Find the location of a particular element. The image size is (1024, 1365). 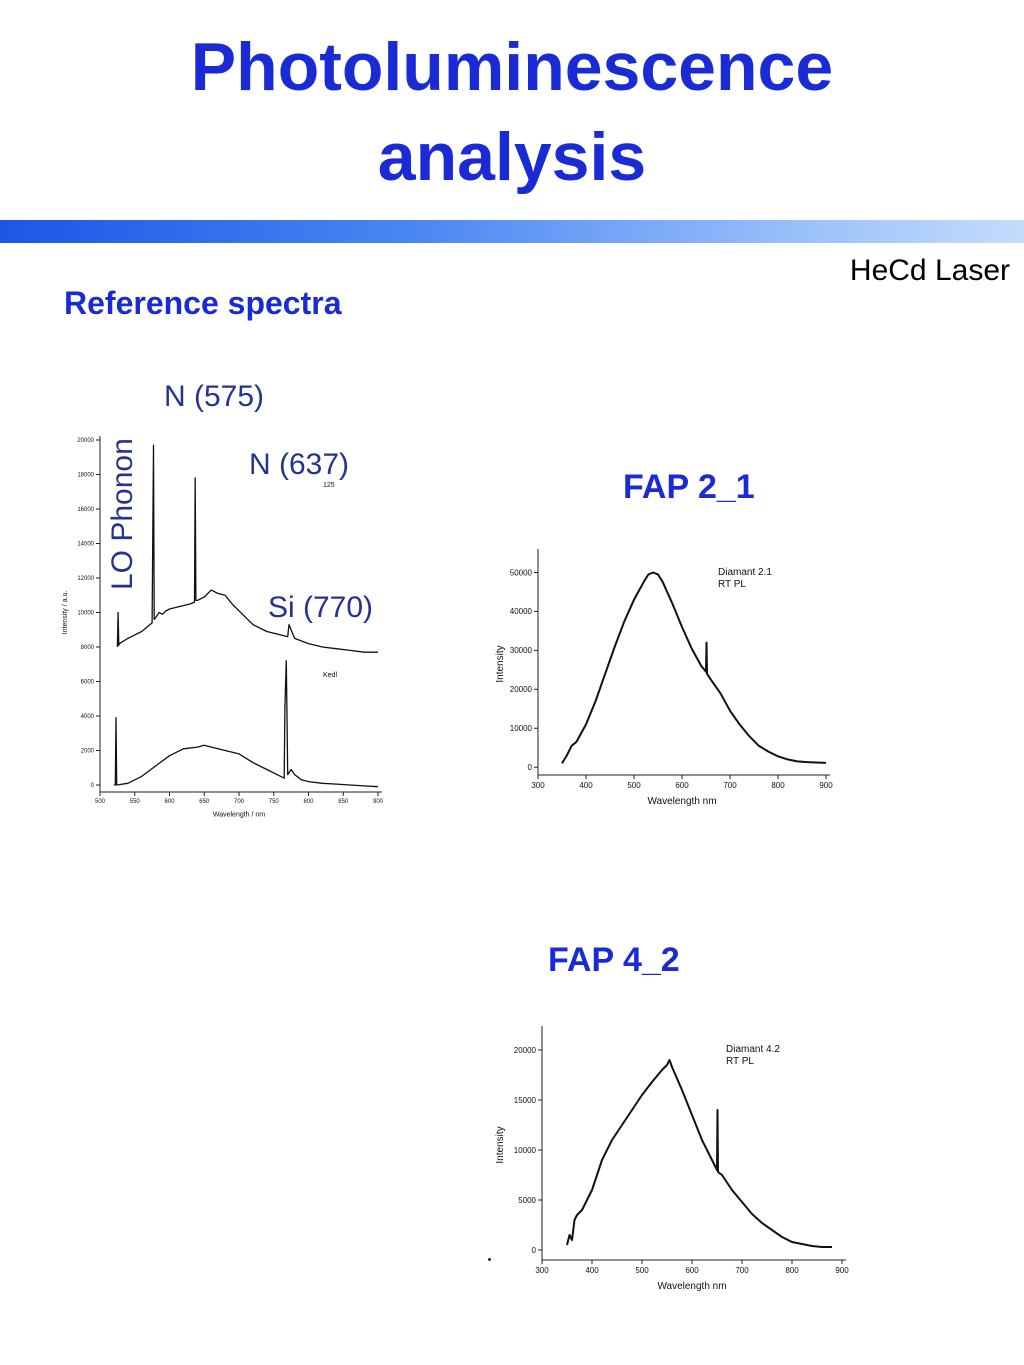

laser-label: HeCd Laser is located at coordinates (929, 270).